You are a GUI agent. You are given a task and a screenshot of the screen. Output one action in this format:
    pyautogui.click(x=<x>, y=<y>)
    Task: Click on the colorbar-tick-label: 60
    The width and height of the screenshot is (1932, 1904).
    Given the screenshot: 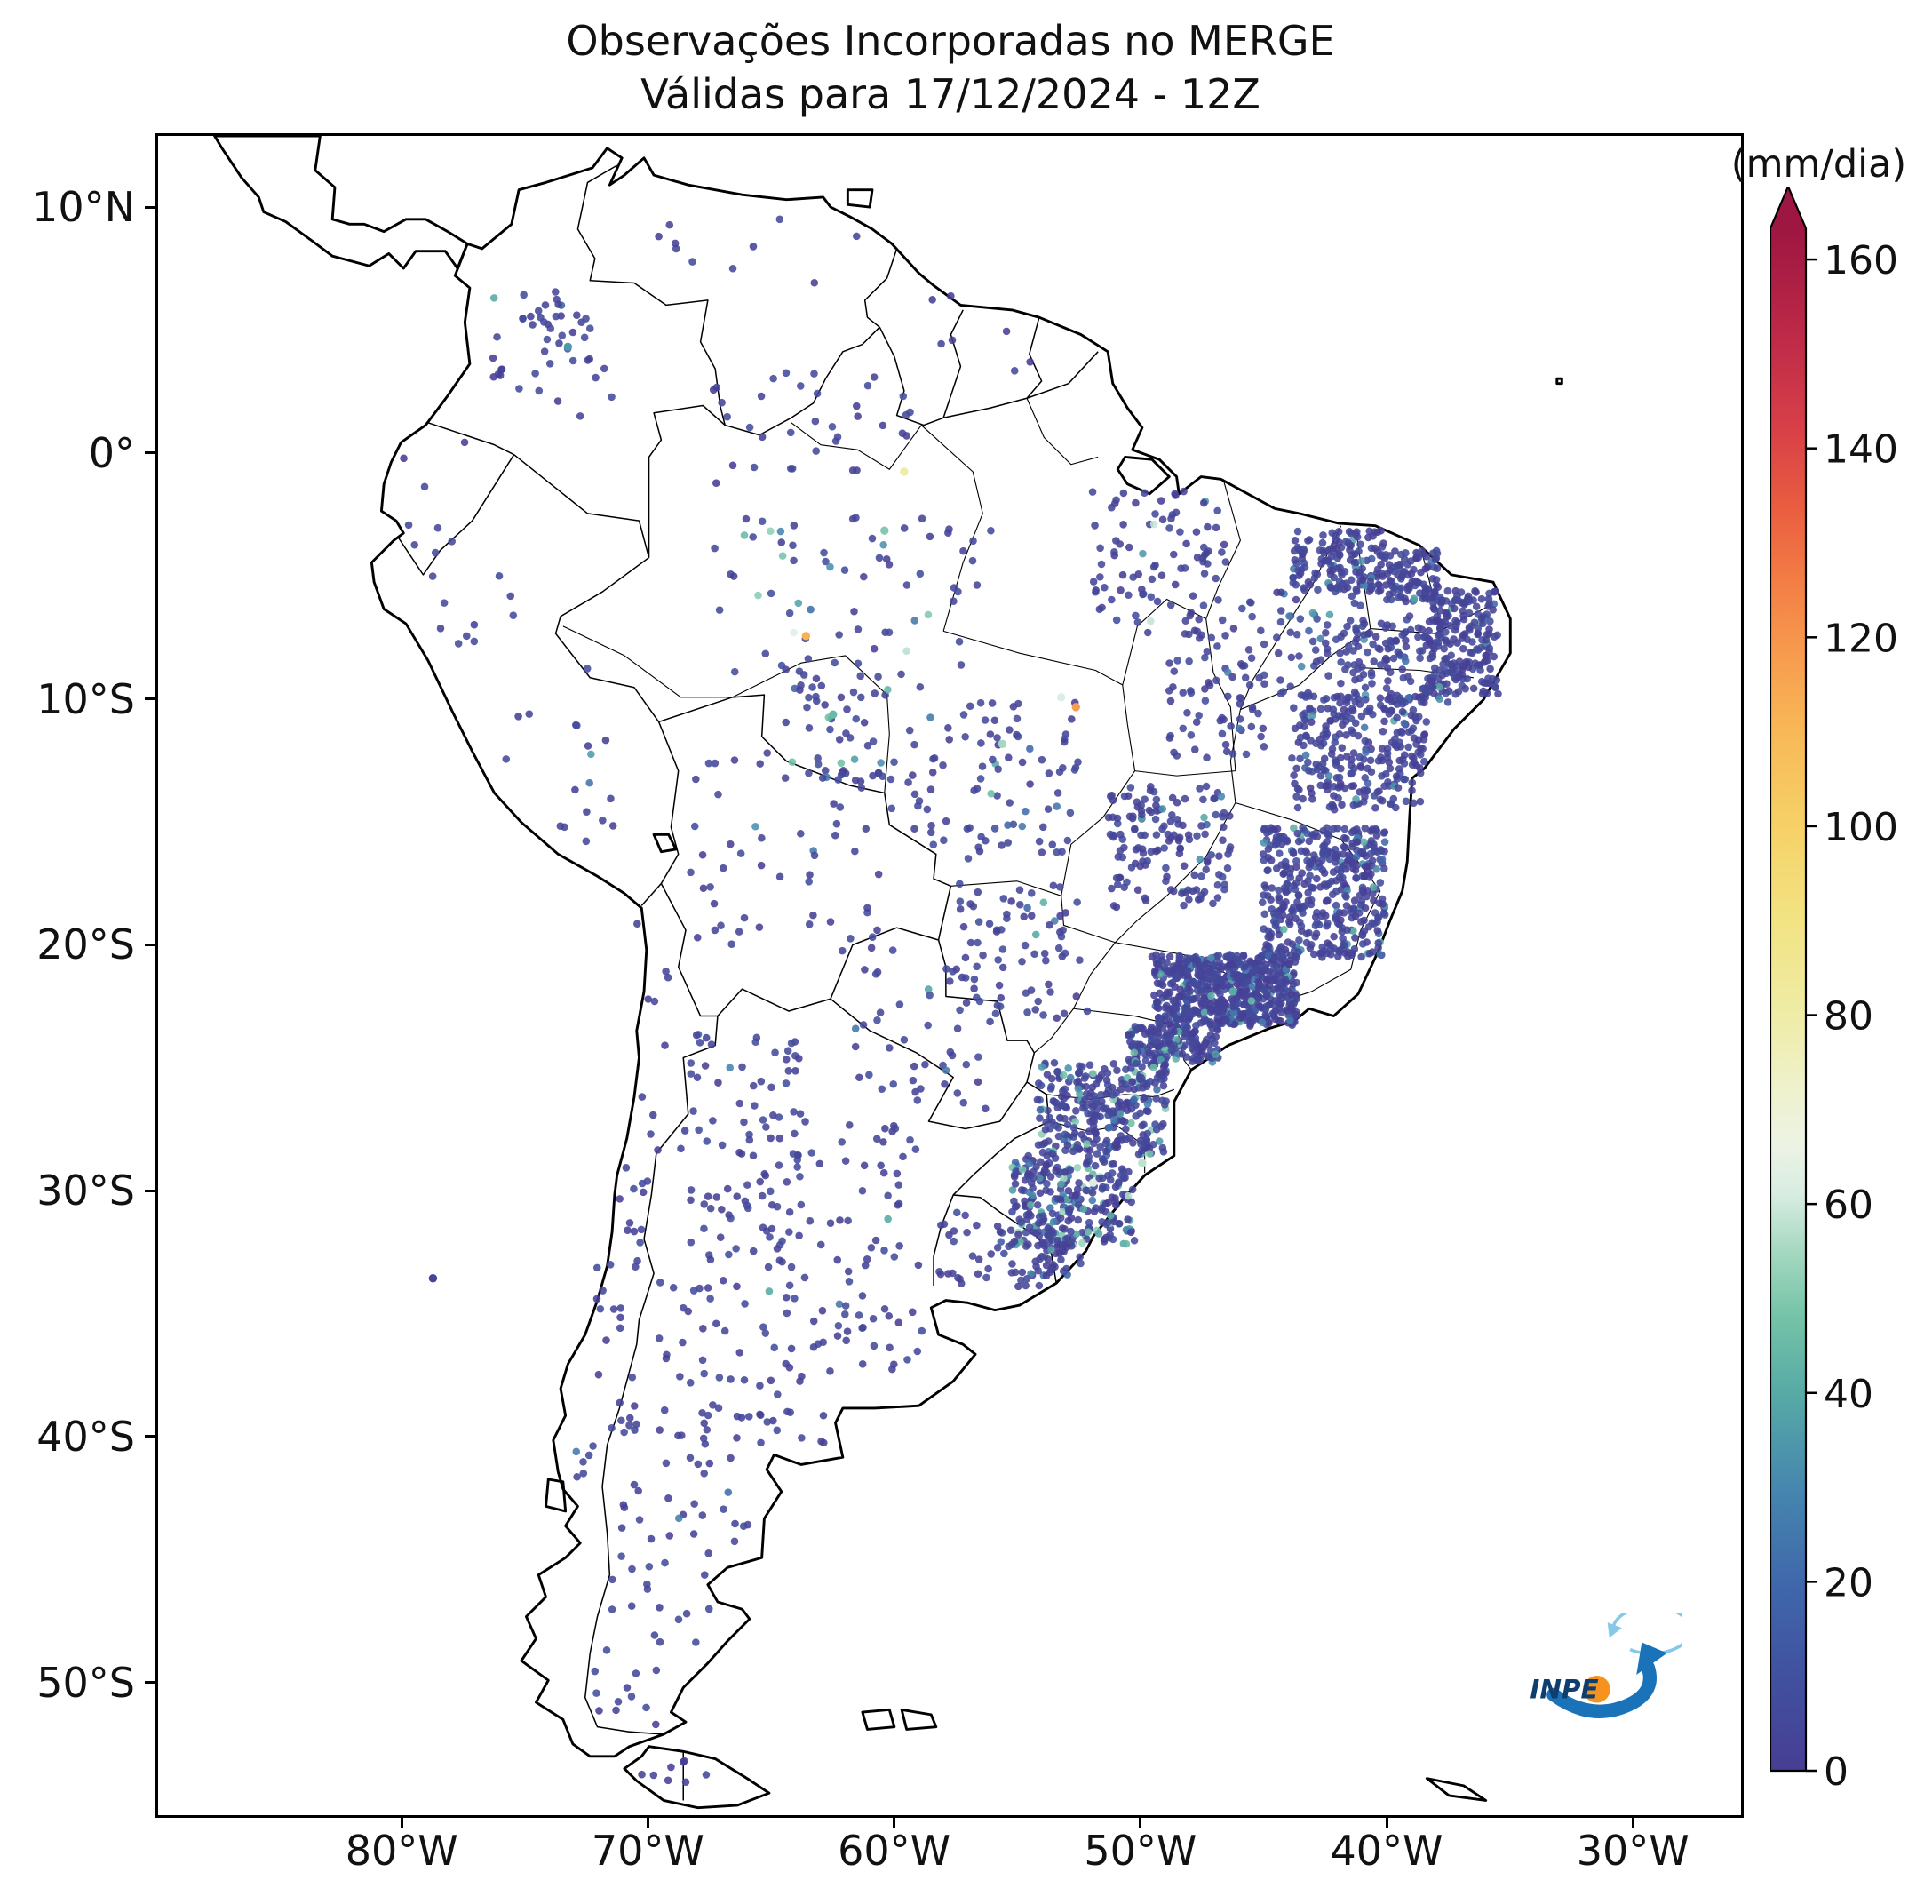 What is the action you would take?
    pyautogui.click(x=1848, y=1205)
    